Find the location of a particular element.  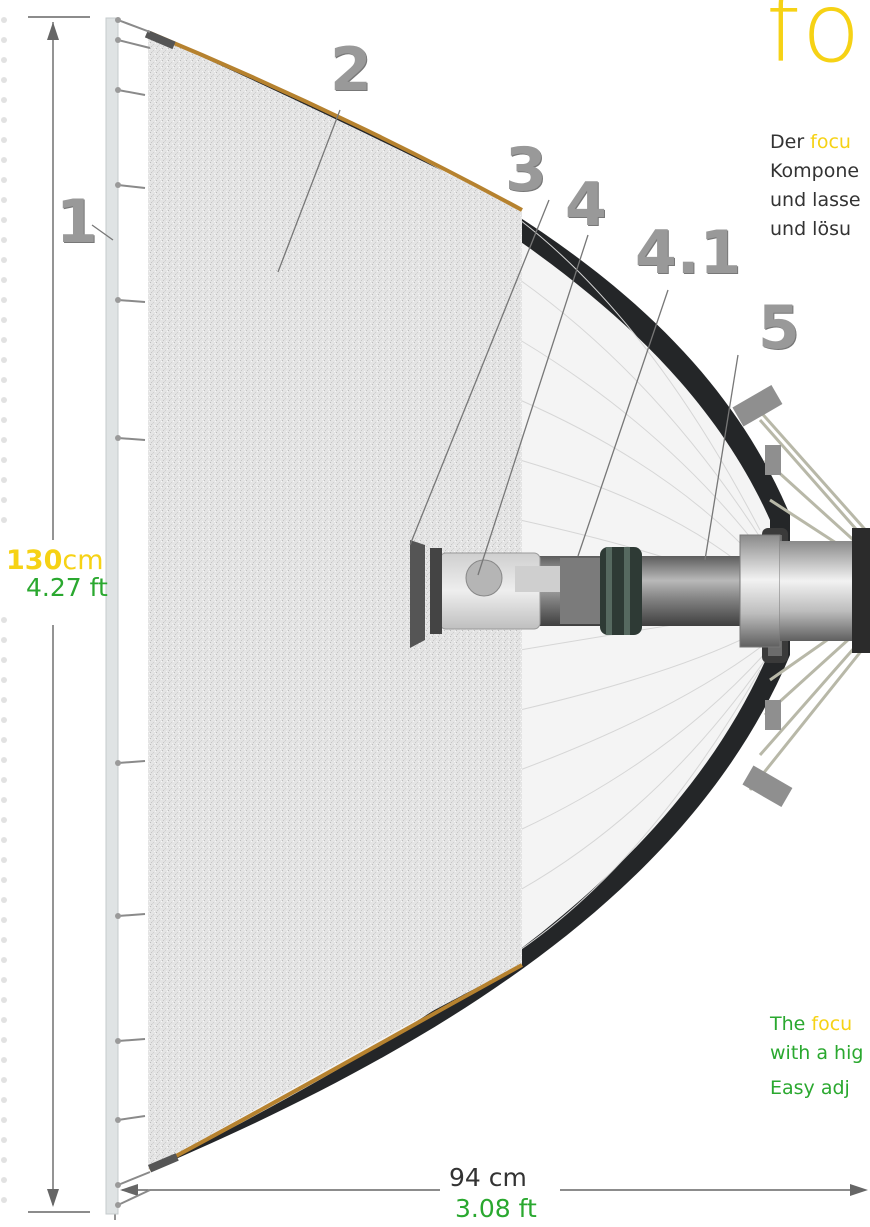

rim-bottom is located at coordinates (336, 1067).